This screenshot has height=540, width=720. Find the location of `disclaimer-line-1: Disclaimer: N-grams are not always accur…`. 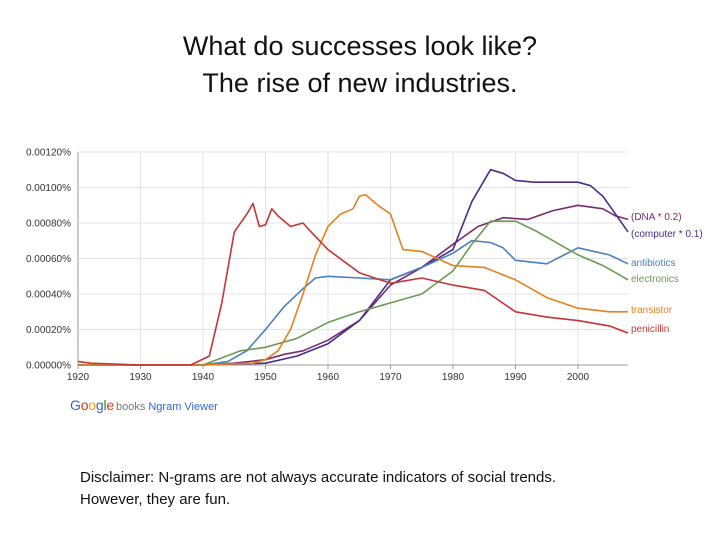

disclaimer-line-1: Disclaimer: N-grams are not always accur… is located at coordinates (318, 477).